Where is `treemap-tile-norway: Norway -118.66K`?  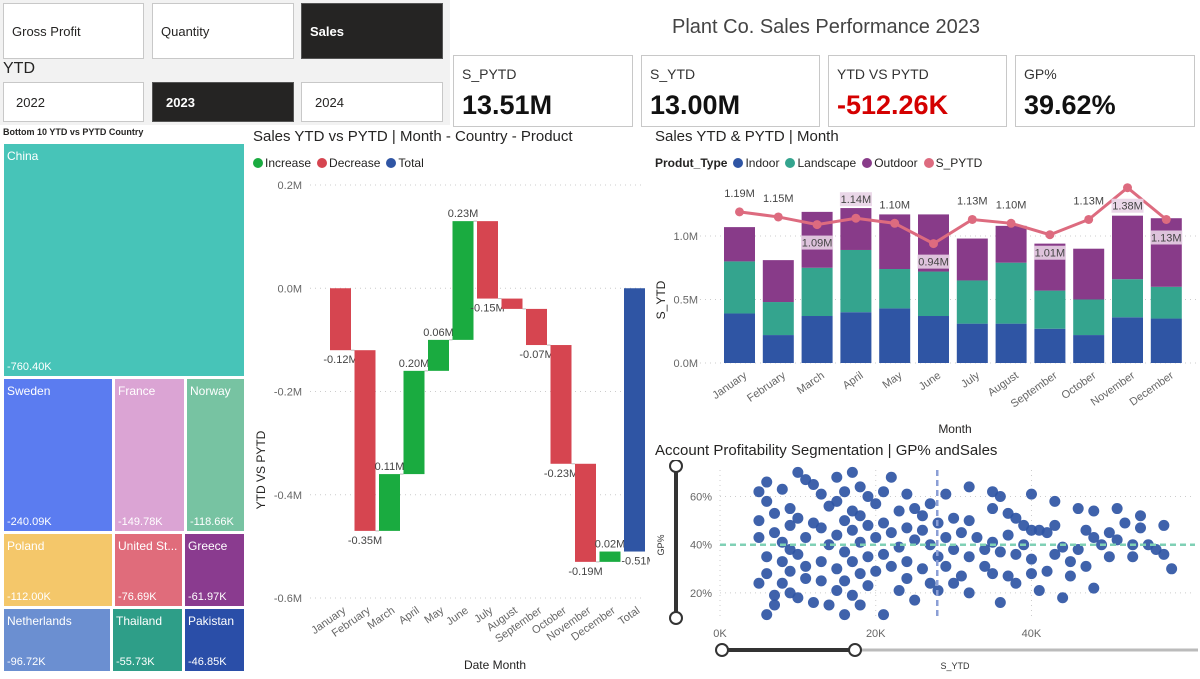 treemap-tile-norway: Norway -118.66K is located at coordinates (215, 455).